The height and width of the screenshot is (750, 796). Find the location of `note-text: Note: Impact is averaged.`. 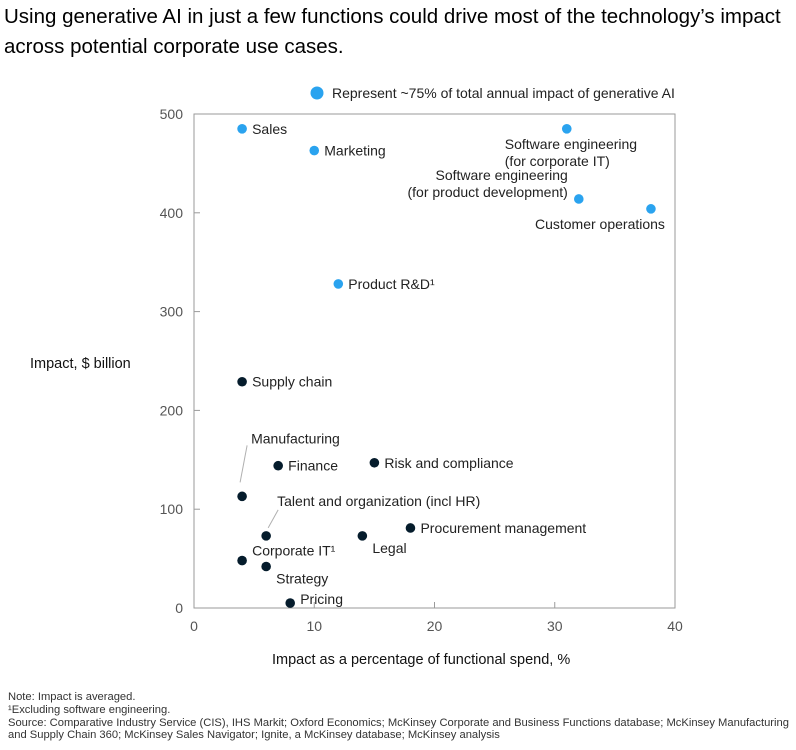

note-text: Note: Impact is averaged. is located at coordinates (72, 697).